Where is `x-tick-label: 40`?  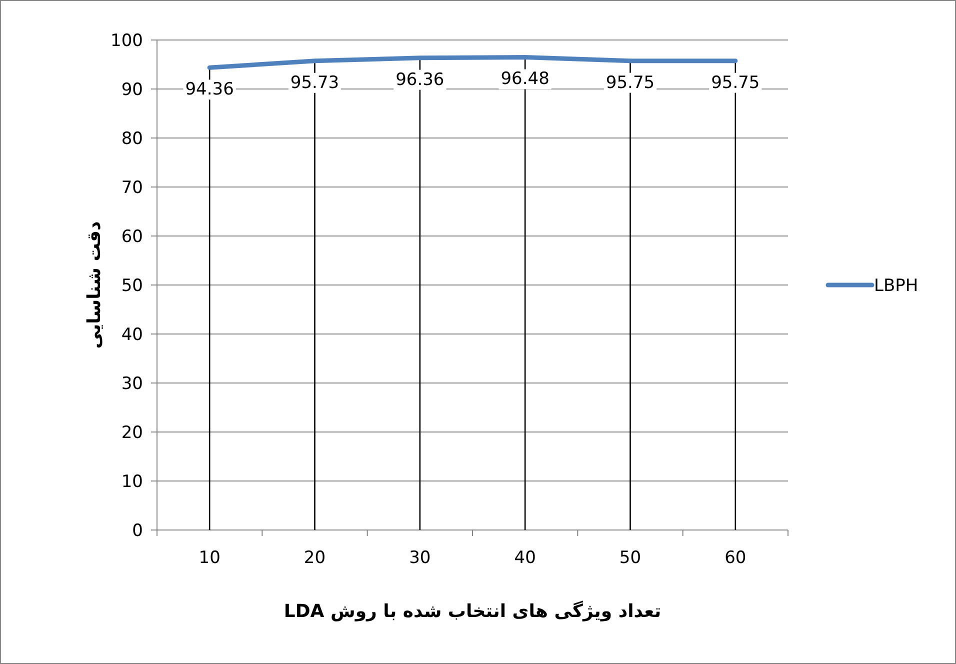 x-tick-label: 40 is located at coordinates (525, 558).